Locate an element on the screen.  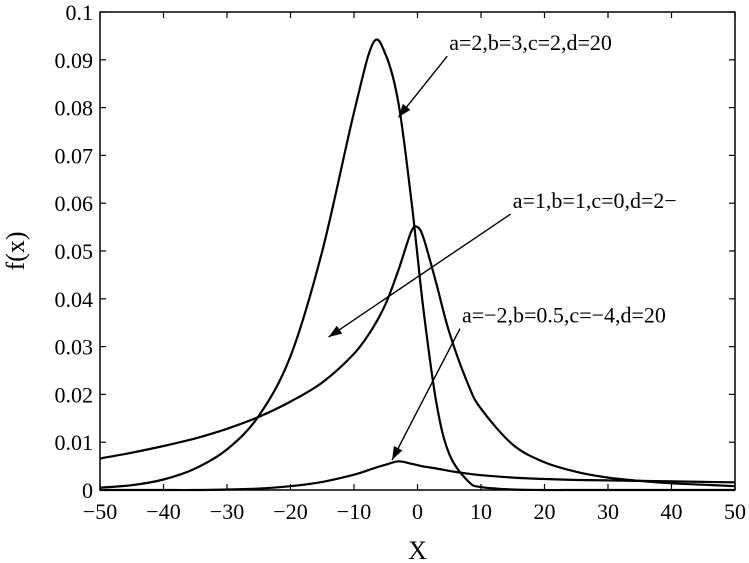
y-tick-label: 0.07 is located at coordinates (74, 155).